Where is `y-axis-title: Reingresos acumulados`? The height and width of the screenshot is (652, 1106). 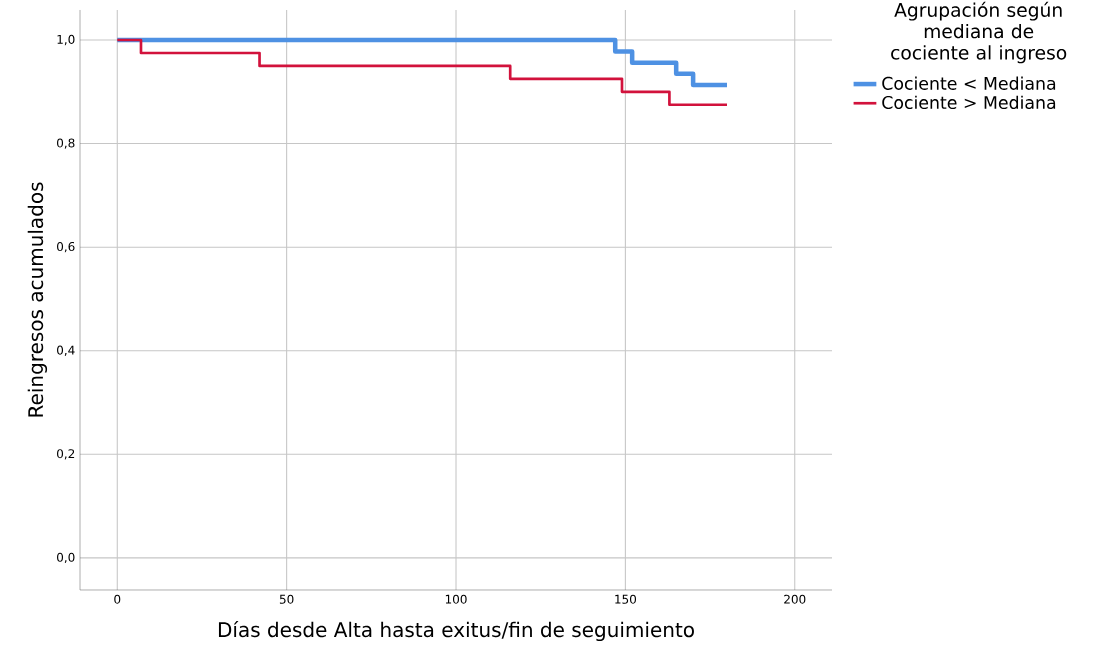
y-axis-title: Reingresos acumulados is located at coordinates (37, 299).